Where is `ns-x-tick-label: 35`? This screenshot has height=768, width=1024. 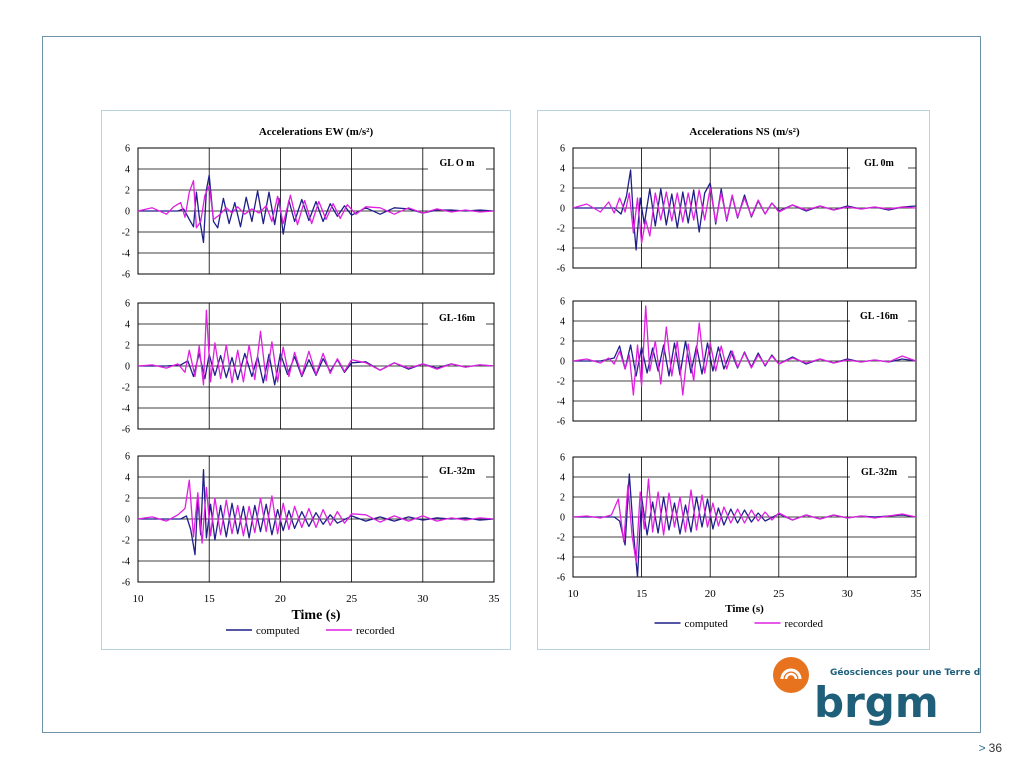 ns-x-tick-label: 35 is located at coordinates (917, 594).